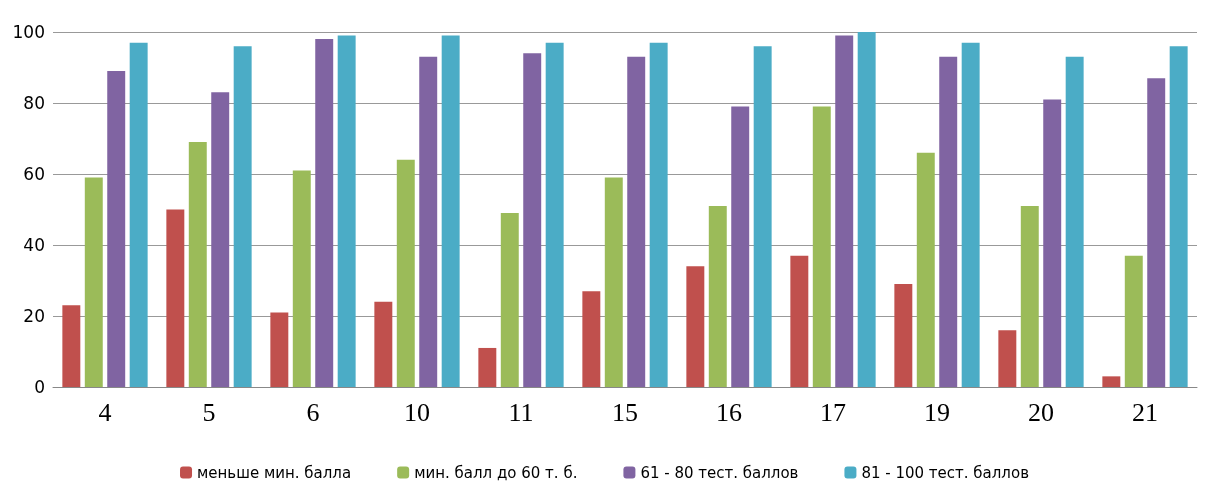 Image resolution: width=1209 pixels, height=497 pixels. Describe the element at coordinates (521, 412) in the screenshot. I see `x-tick-label: 11` at that location.